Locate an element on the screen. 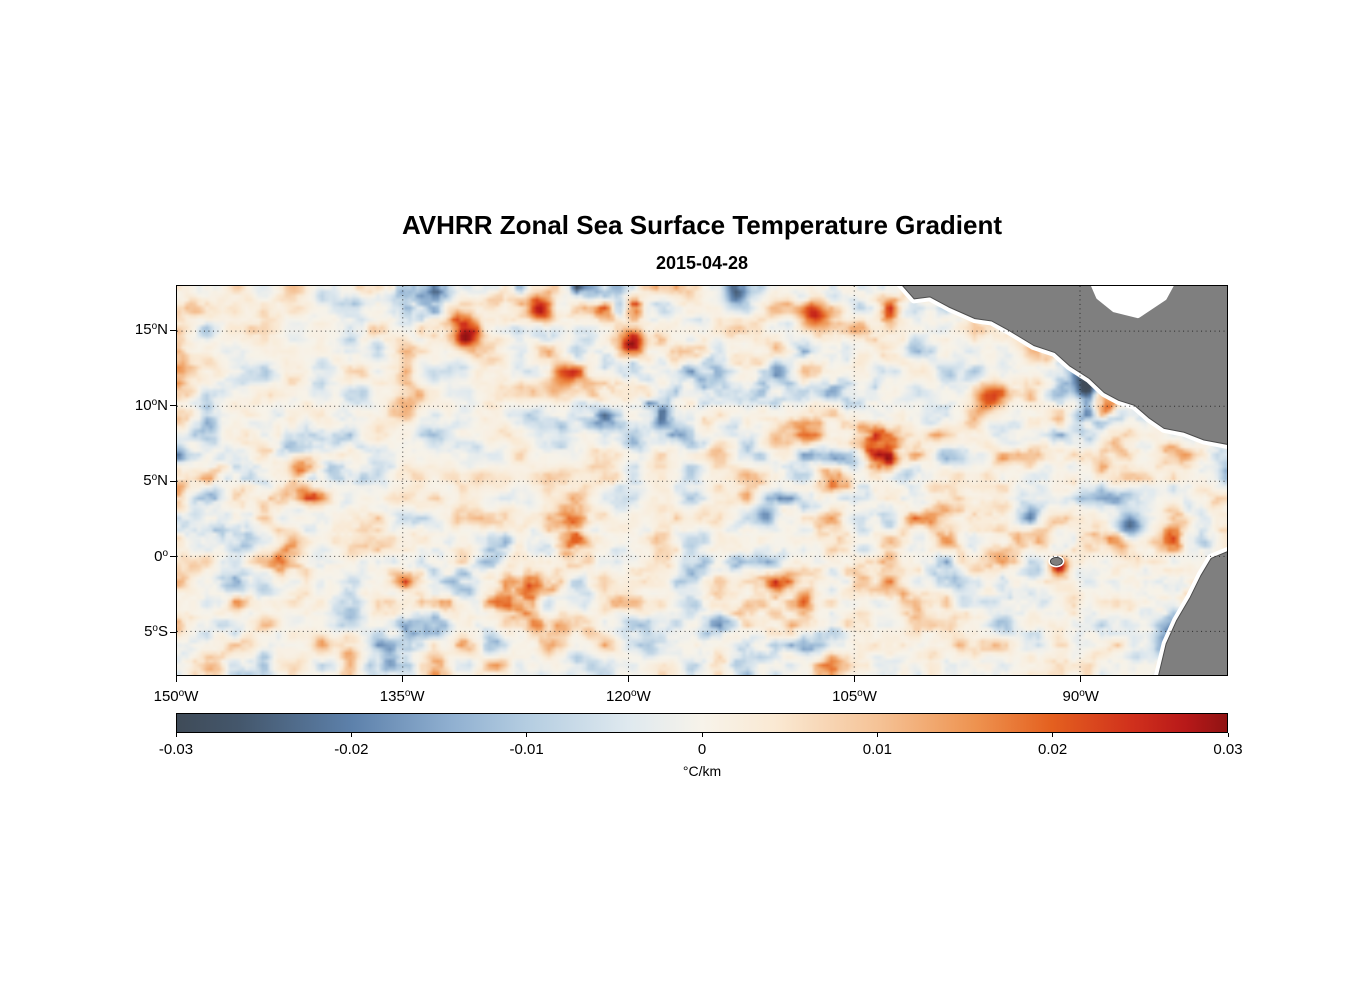 This screenshot has height=1000, width=1356. lat-tick-label: 5oS is located at coordinates (156, 632).